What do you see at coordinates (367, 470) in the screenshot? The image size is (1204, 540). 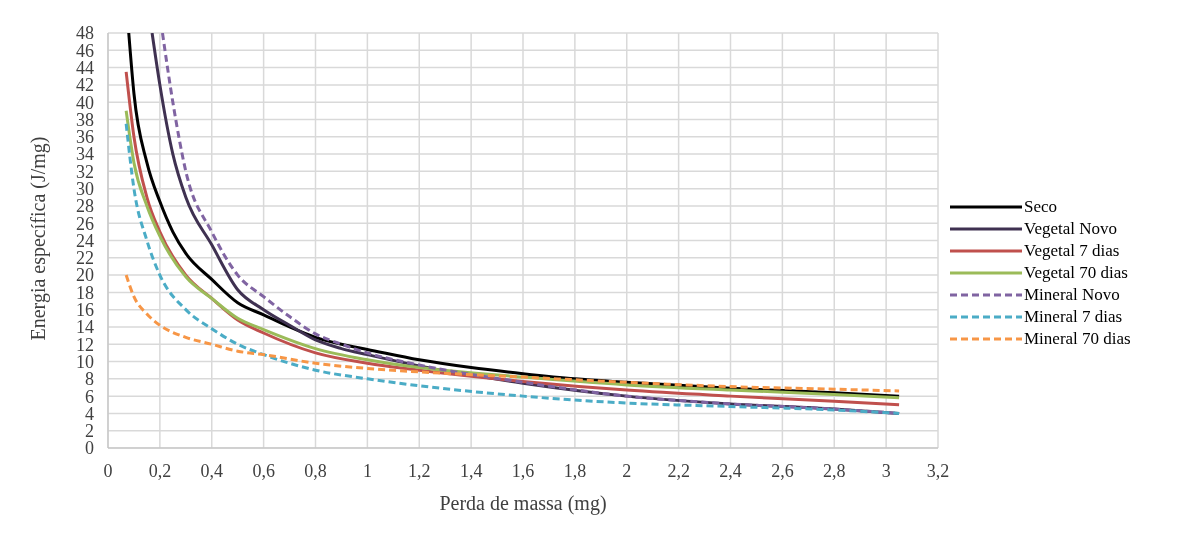 I see `x-tick-label: 1` at bounding box center [367, 470].